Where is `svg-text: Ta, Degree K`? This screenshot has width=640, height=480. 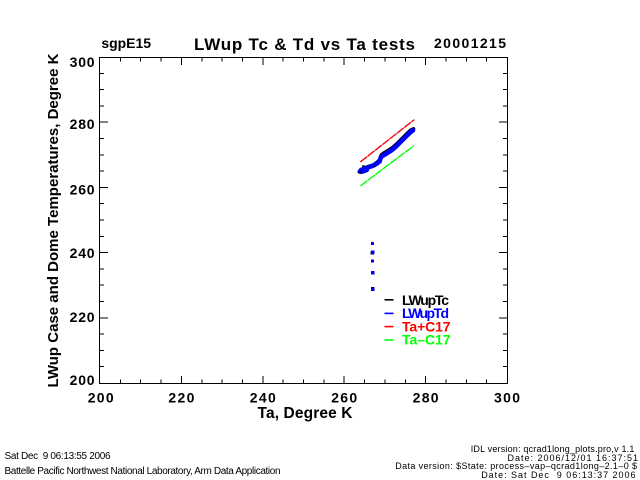 svg-text: Ta, Degree K is located at coordinates (306, 413).